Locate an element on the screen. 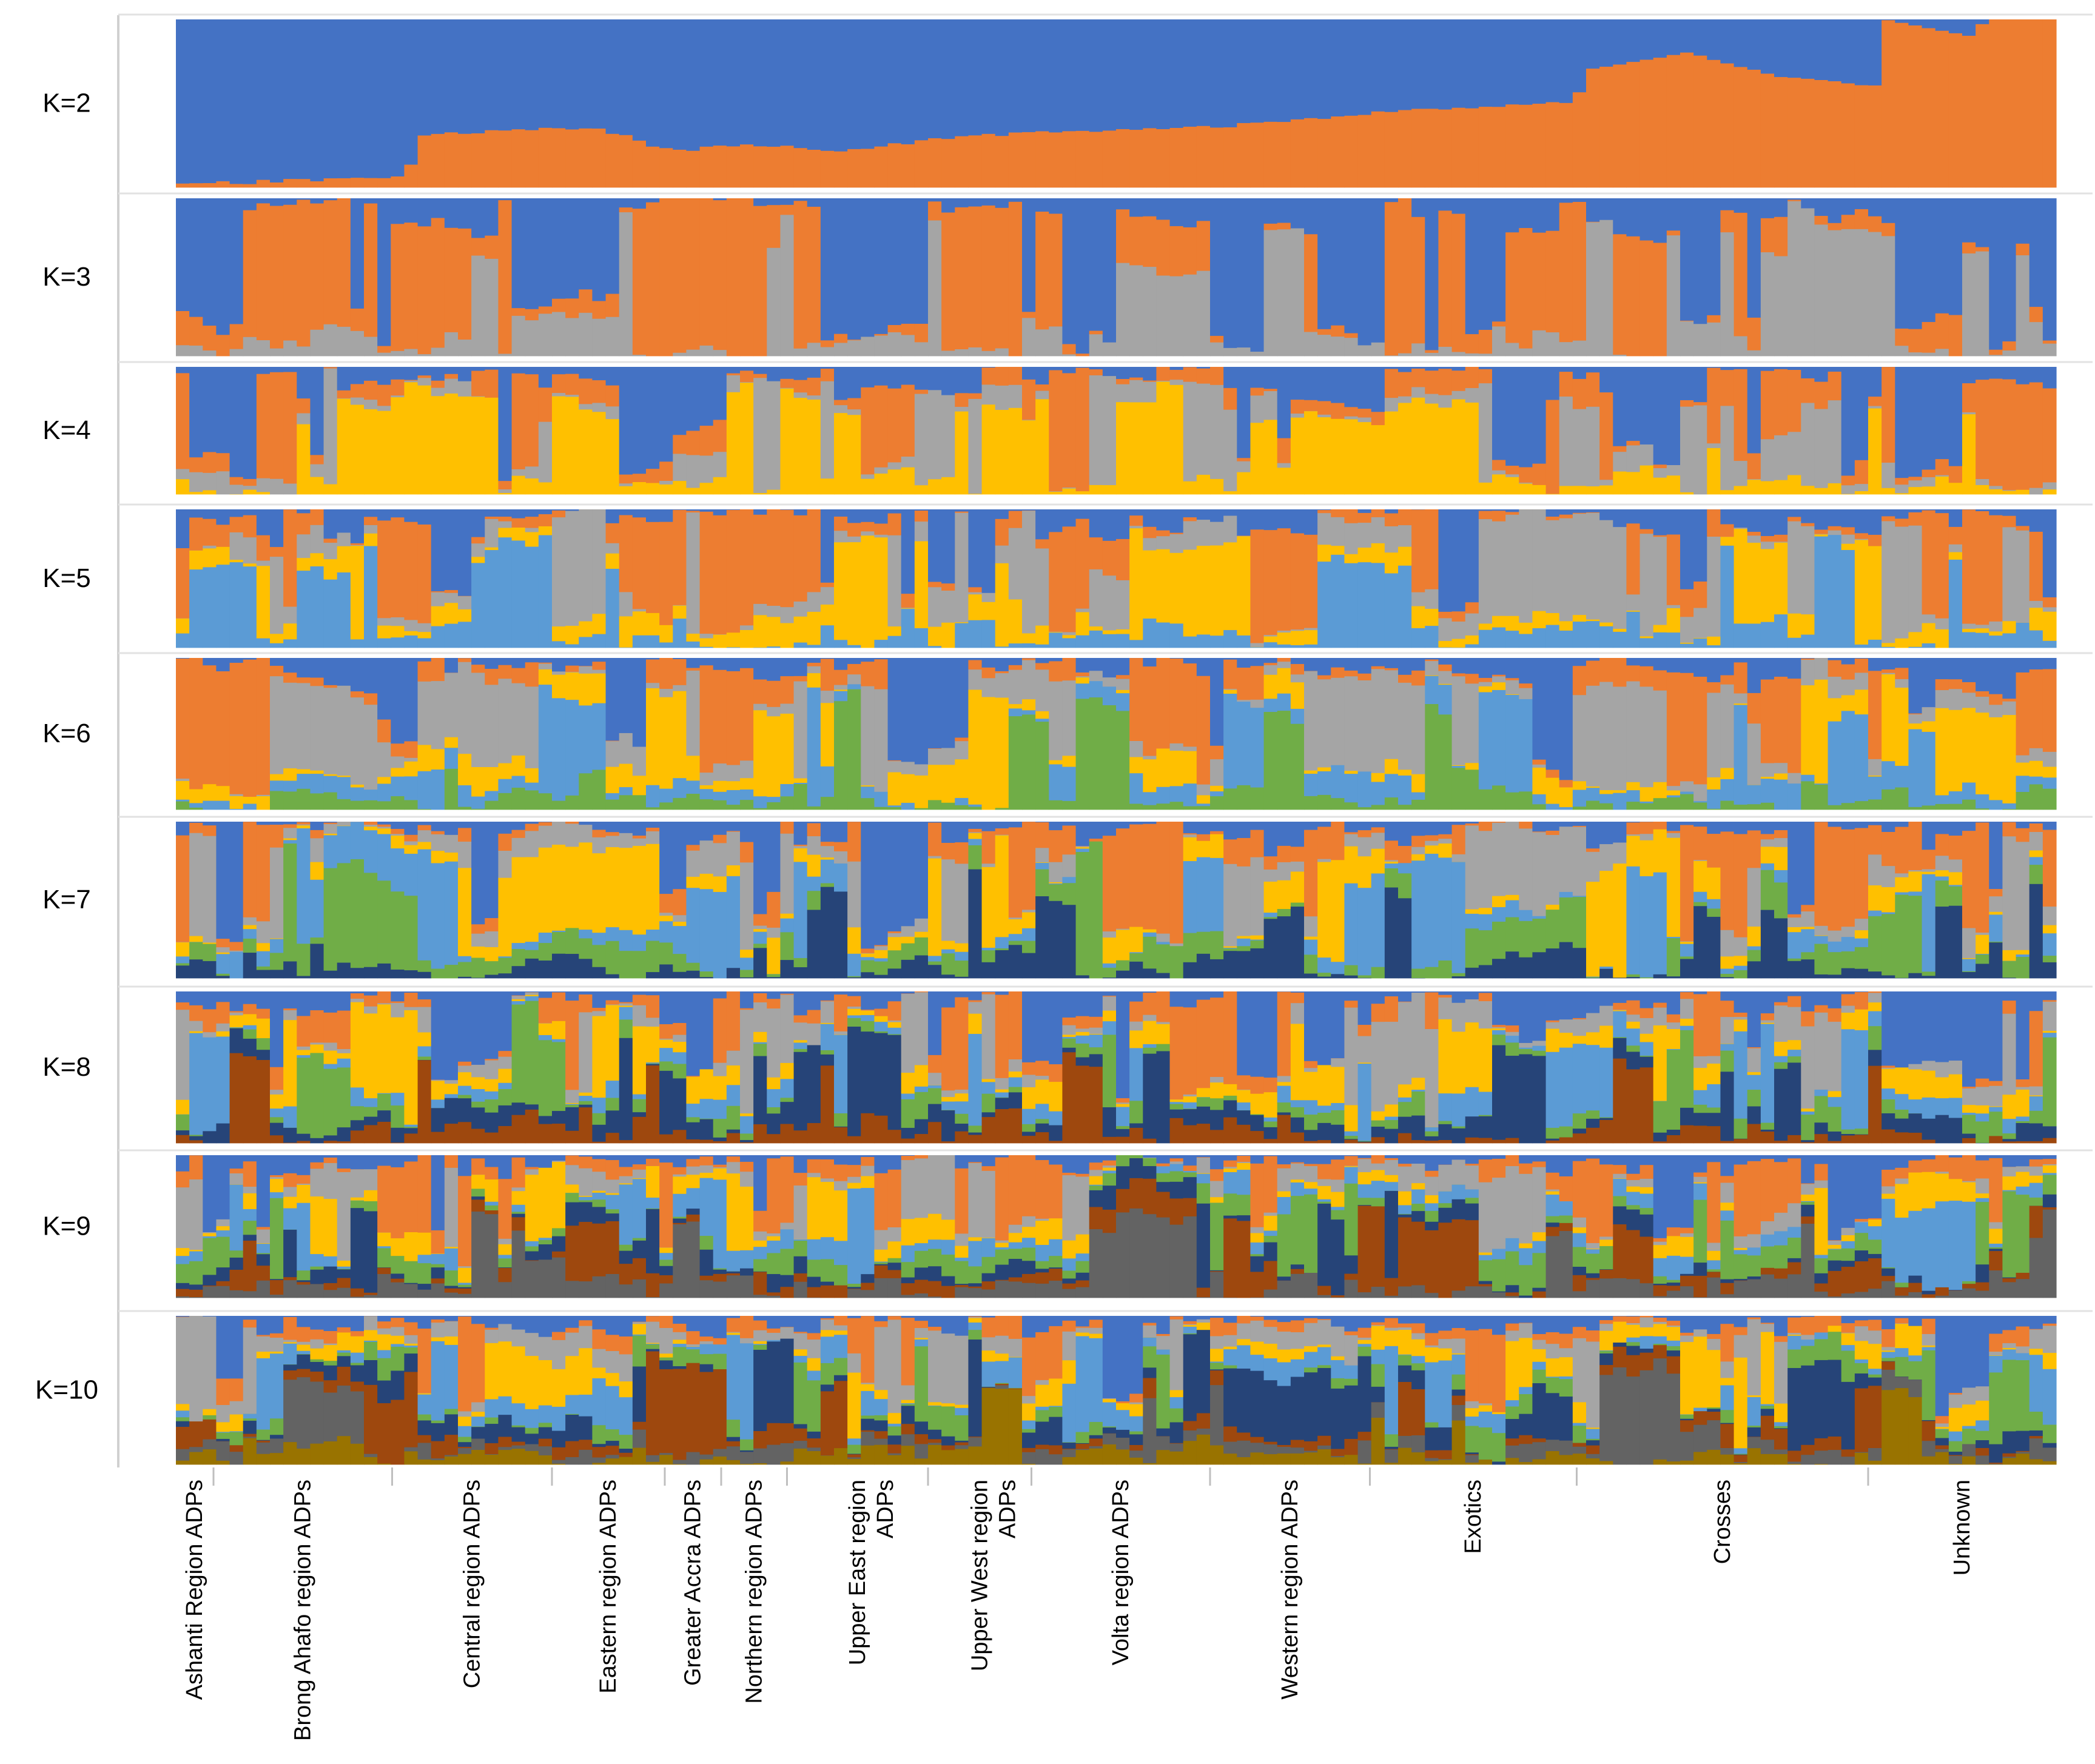  admixture-bar-k5-ind18-cluster2 is located at coordinates (425, 574).